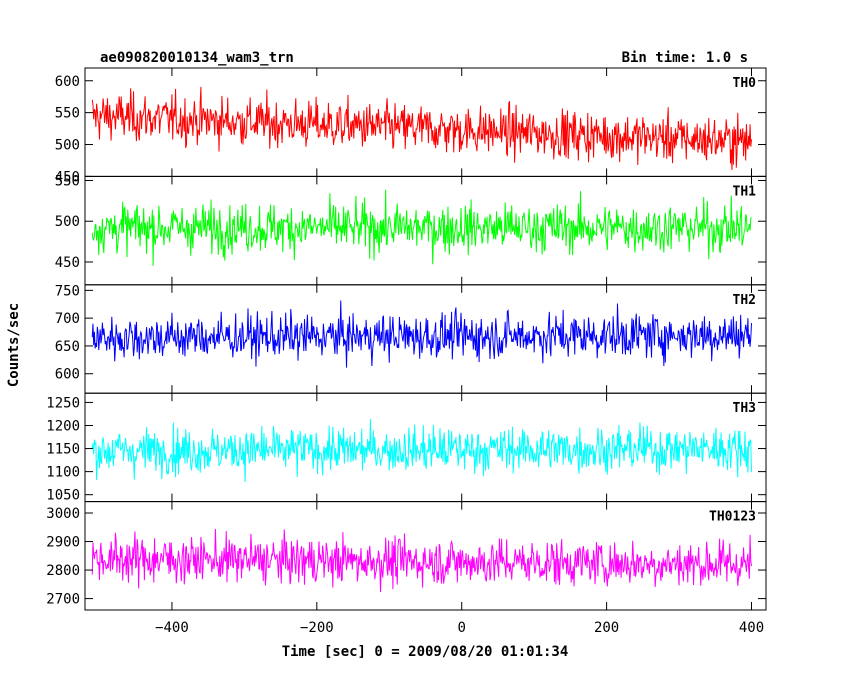 Image resolution: width=850 pixels, height=680 pixels. I want to click on y-tick-label: 700, so click(67, 319).